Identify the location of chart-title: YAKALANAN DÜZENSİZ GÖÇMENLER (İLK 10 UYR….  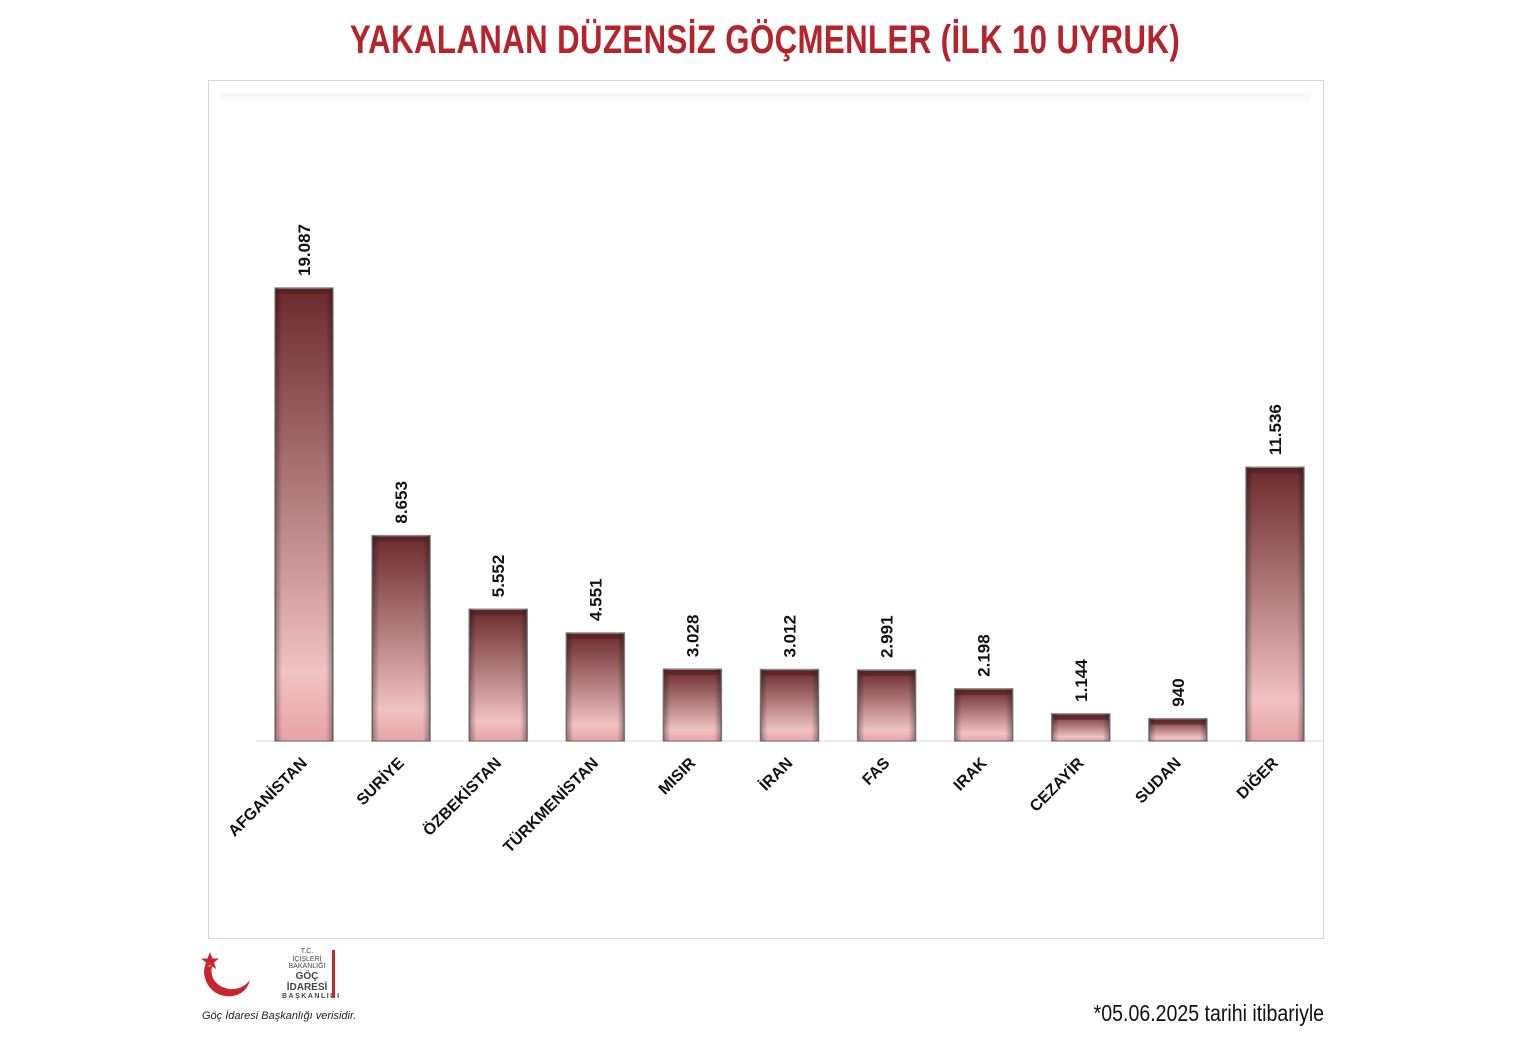
(765, 40).